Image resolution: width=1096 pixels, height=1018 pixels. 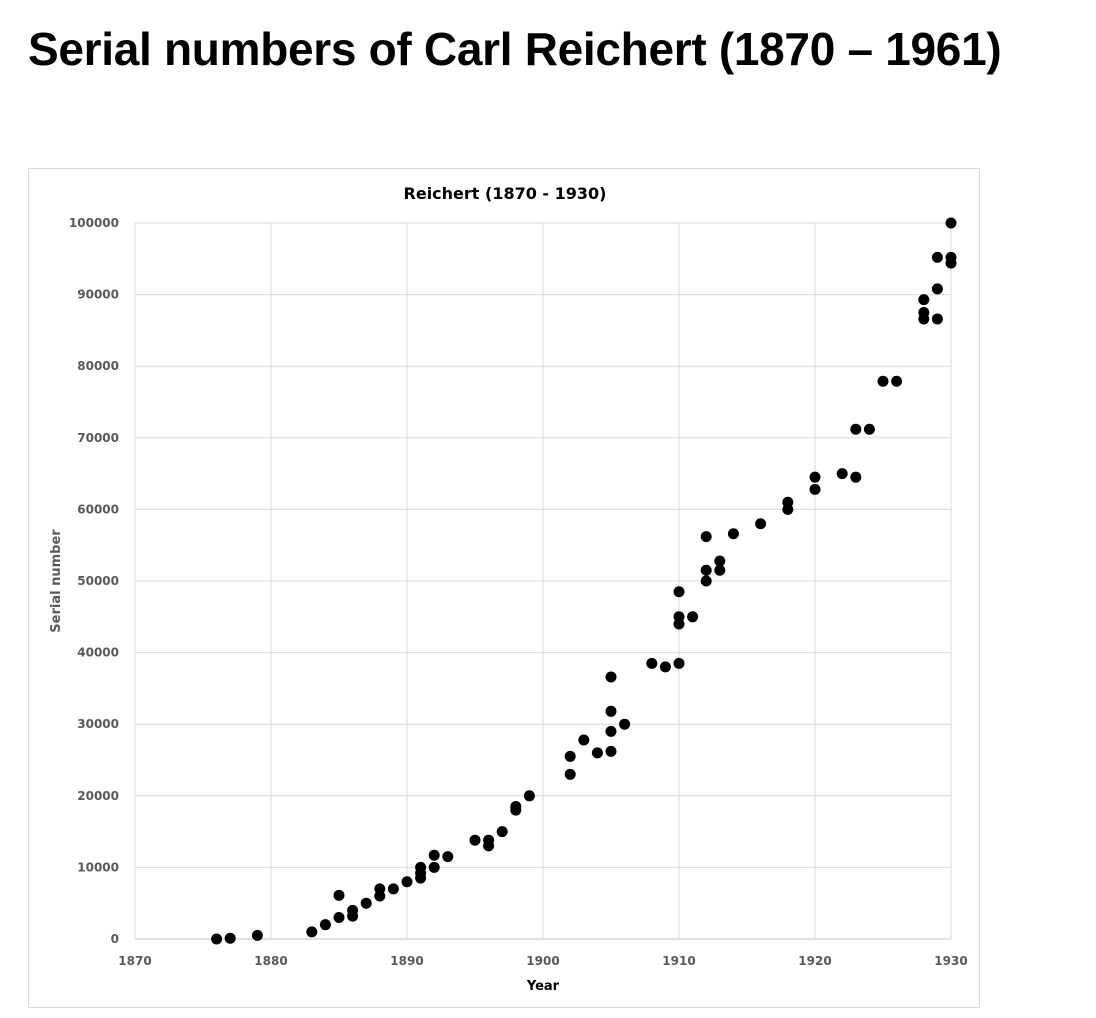 What do you see at coordinates (115, 939) in the screenshot?
I see `y-tick-label: 0` at bounding box center [115, 939].